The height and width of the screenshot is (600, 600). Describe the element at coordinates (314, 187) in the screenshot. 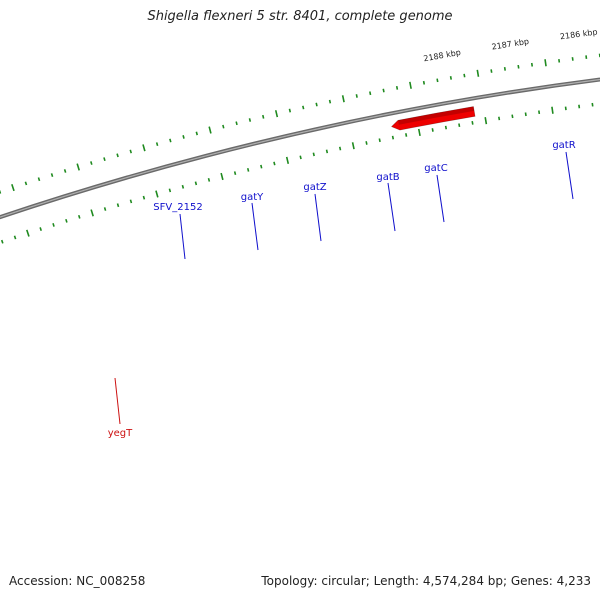

I see `gene-label: gatZ` at that location.